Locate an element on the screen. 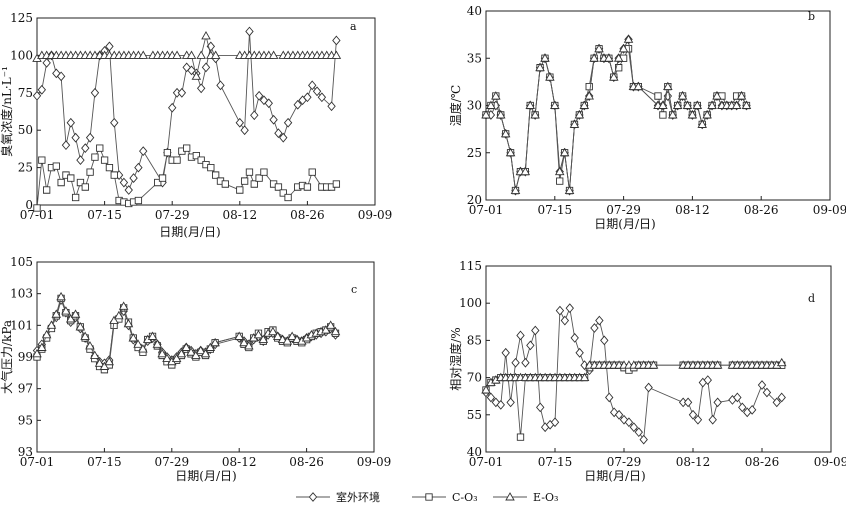  y-tick-label: 125 is located at coordinates (21, 18).